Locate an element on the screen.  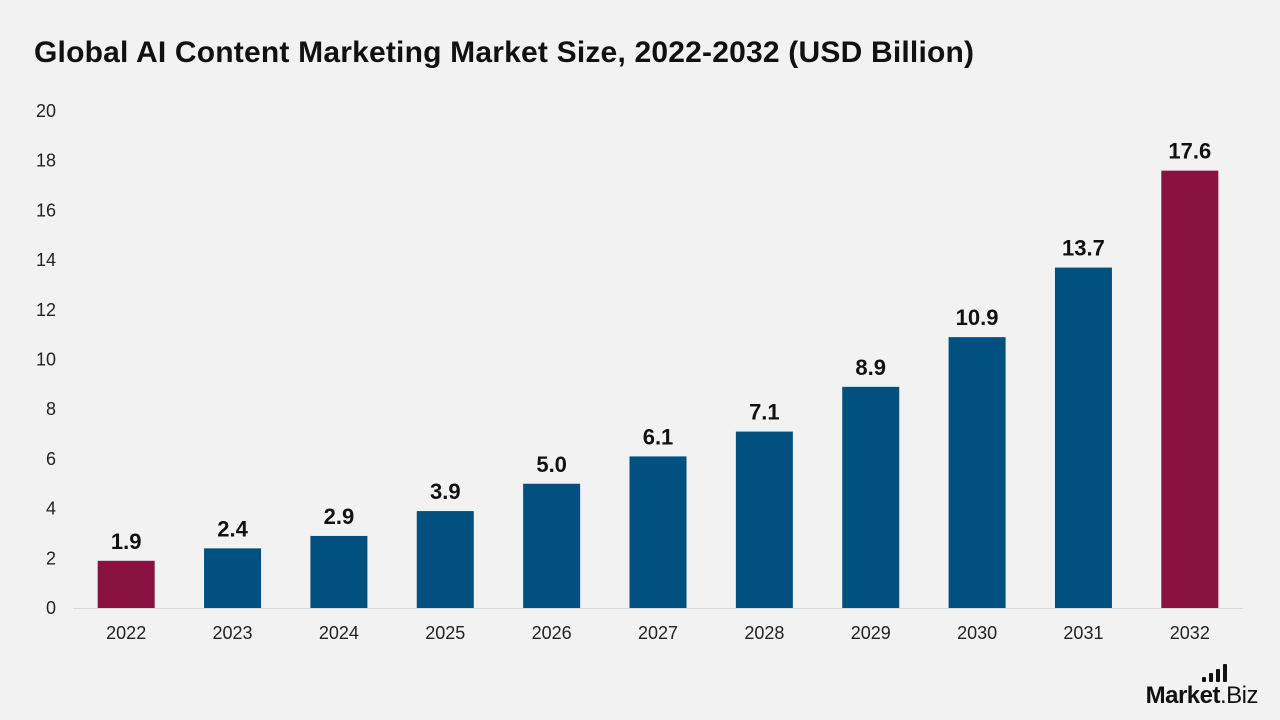
brand-name-suffix: .Biz is located at coordinates (1239, 695).